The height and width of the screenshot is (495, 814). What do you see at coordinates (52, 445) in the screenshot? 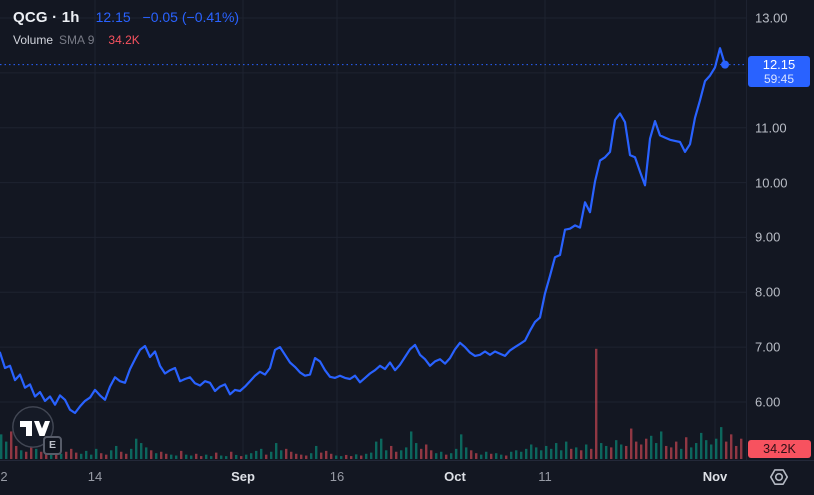
I see `exchange-badge: E` at bounding box center [52, 445].